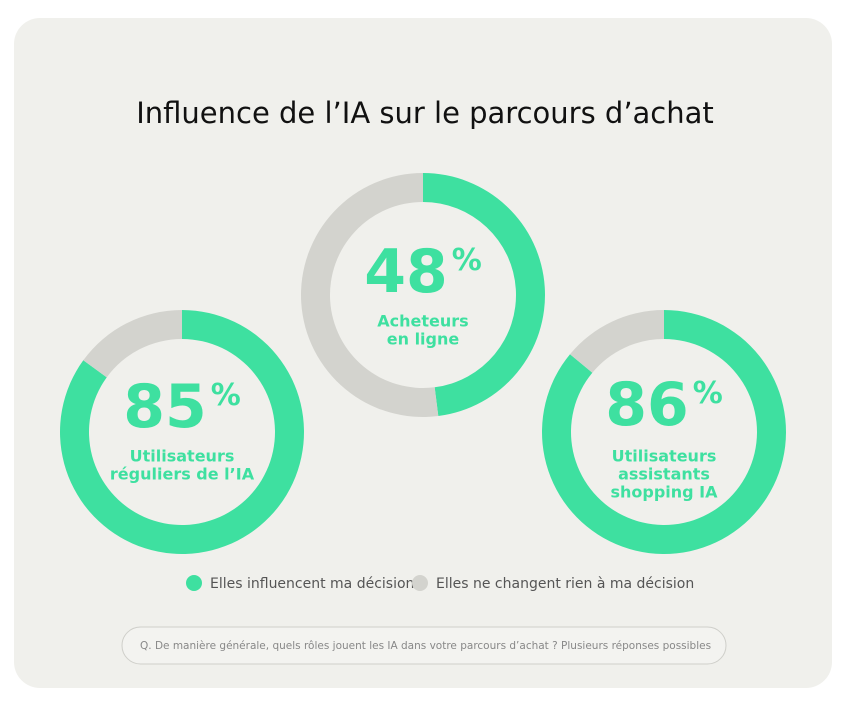  I want to click on value-label: 48%, so click(423, 272).